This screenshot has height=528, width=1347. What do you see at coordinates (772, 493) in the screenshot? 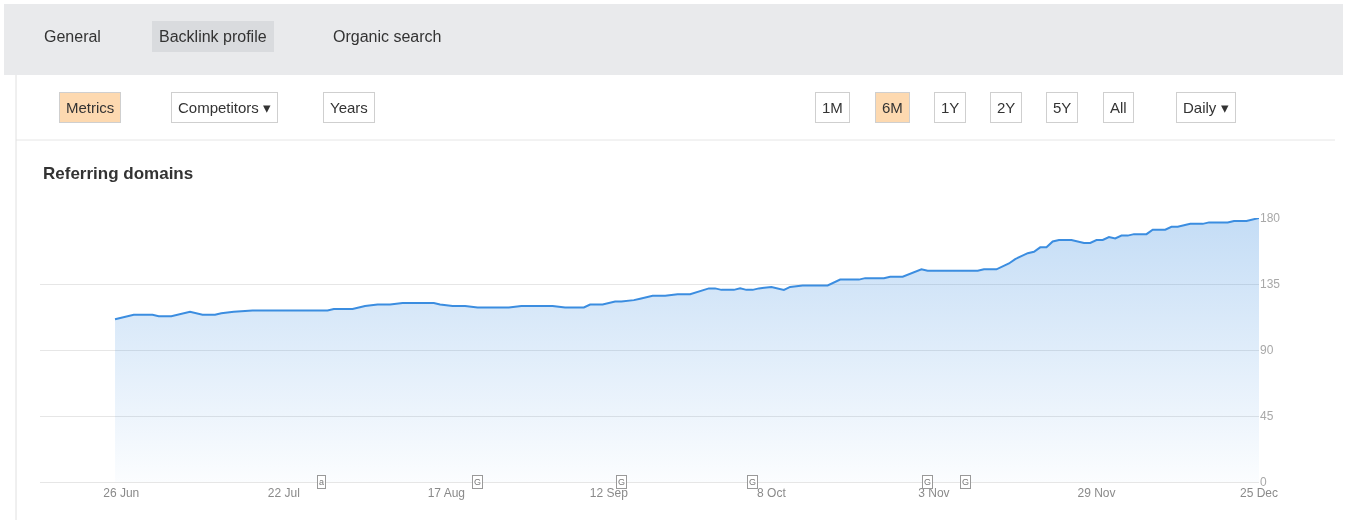
I see `x-tick-label: 8 Oct` at bounding box center [772, 493].